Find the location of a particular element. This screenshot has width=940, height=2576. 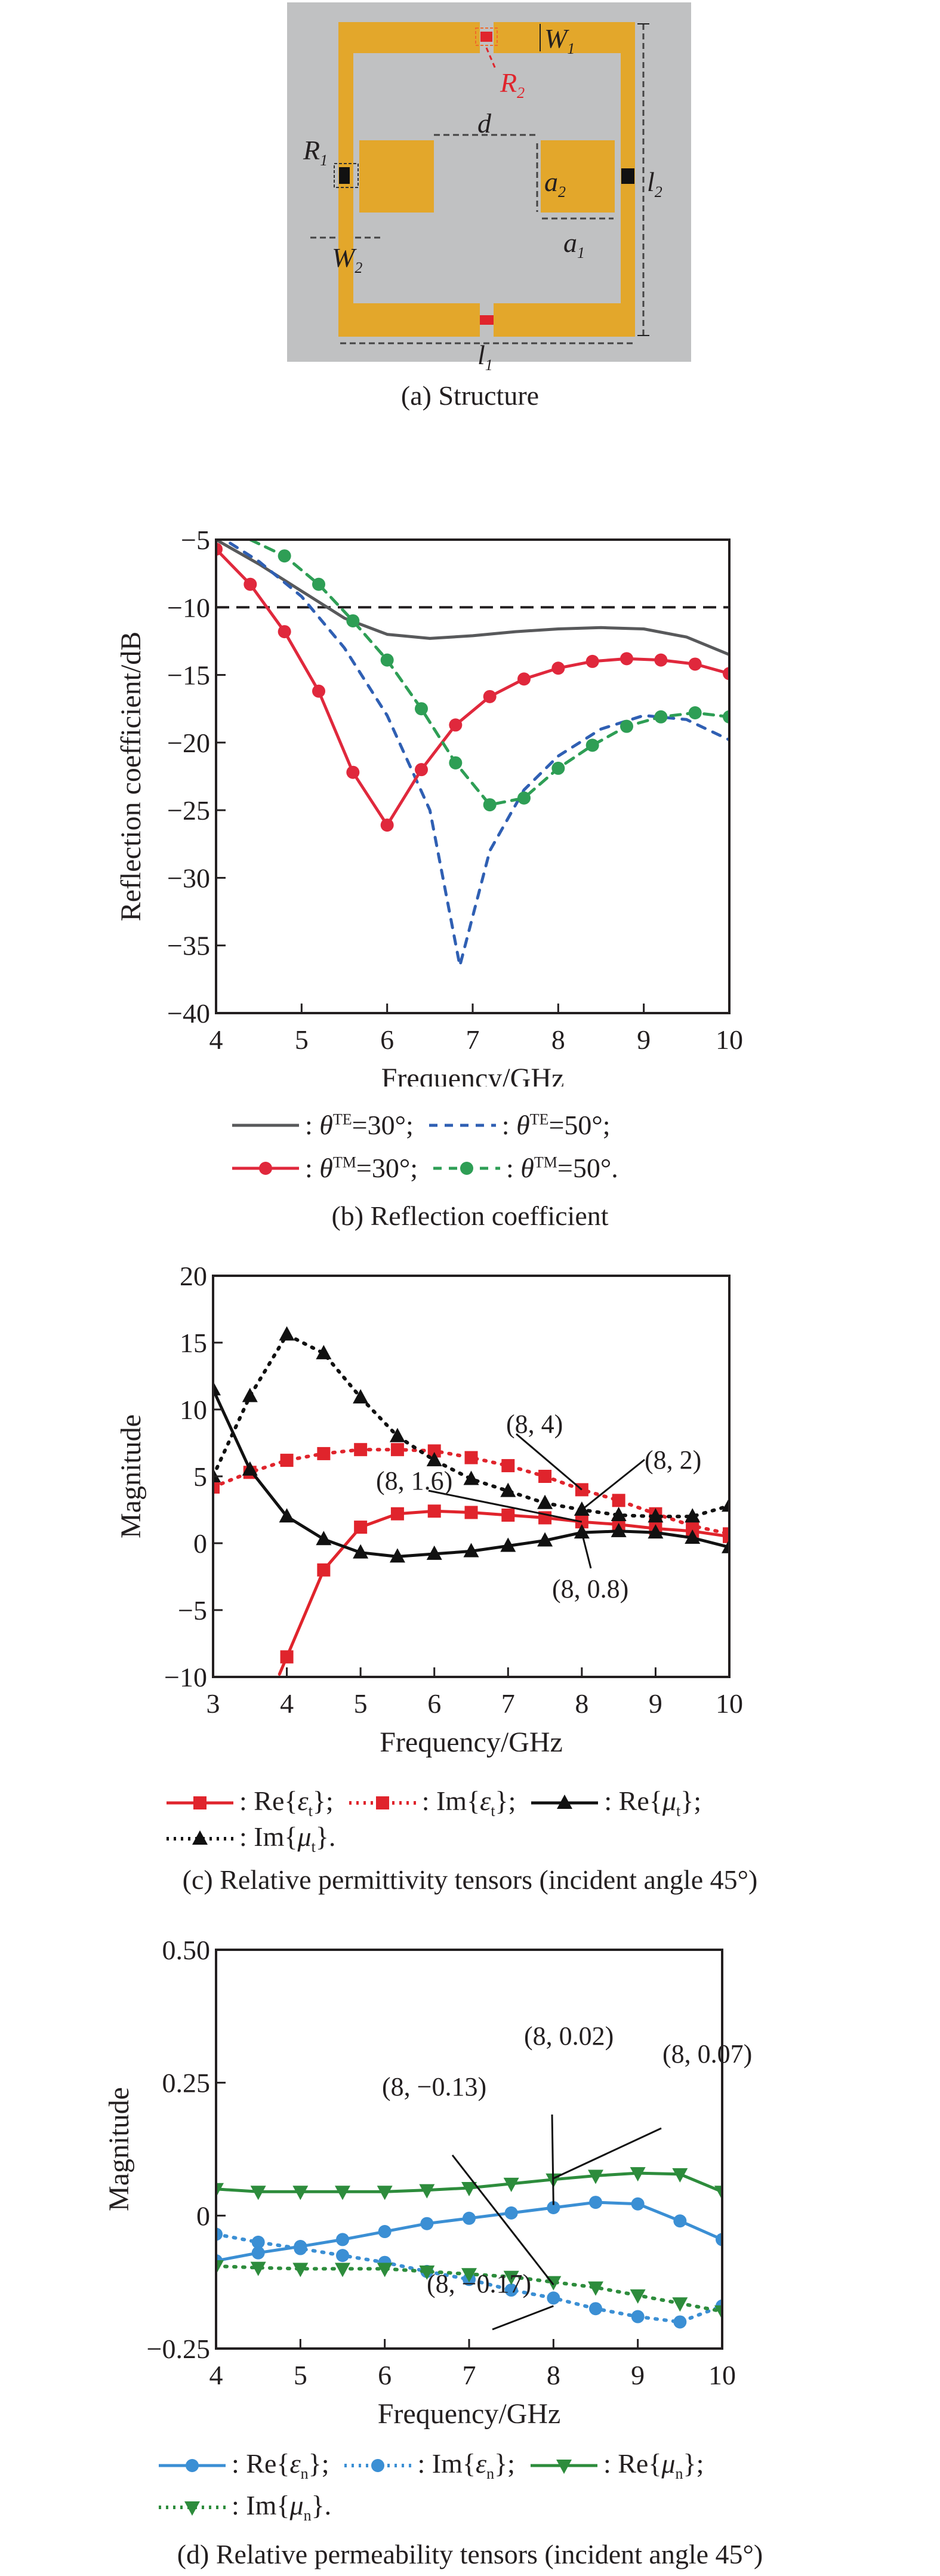

y-tick-label: −5 is located at coordinates (192, 1610).